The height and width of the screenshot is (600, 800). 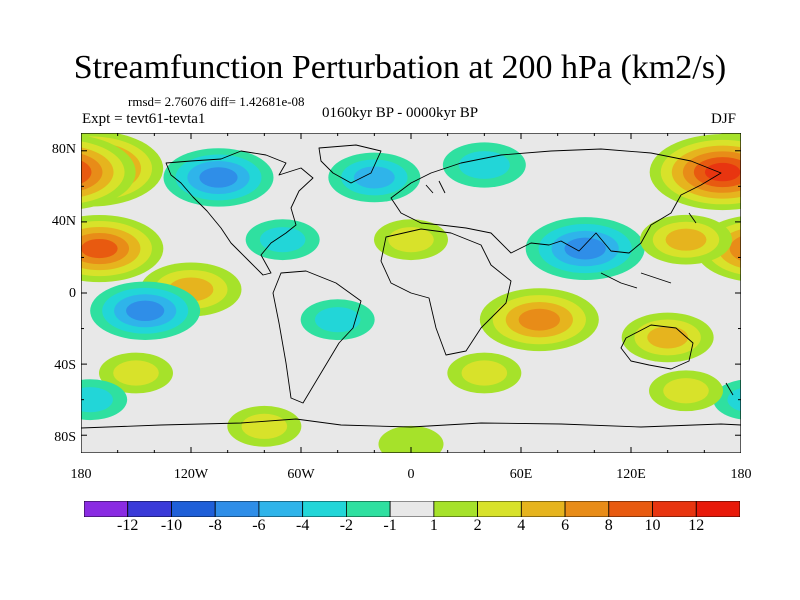 I want to click on lat-label-80s: 80S, so click(x=65, y=437).